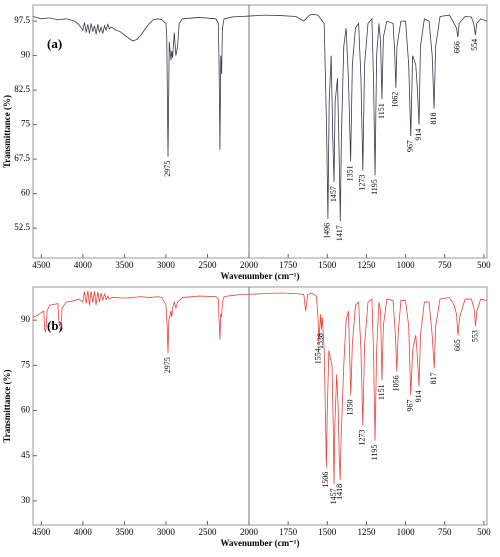 Image resolution: width=500 pixels, height=557 pixels. I want to click on y-tick-label: 52.5, so click(22, 227).